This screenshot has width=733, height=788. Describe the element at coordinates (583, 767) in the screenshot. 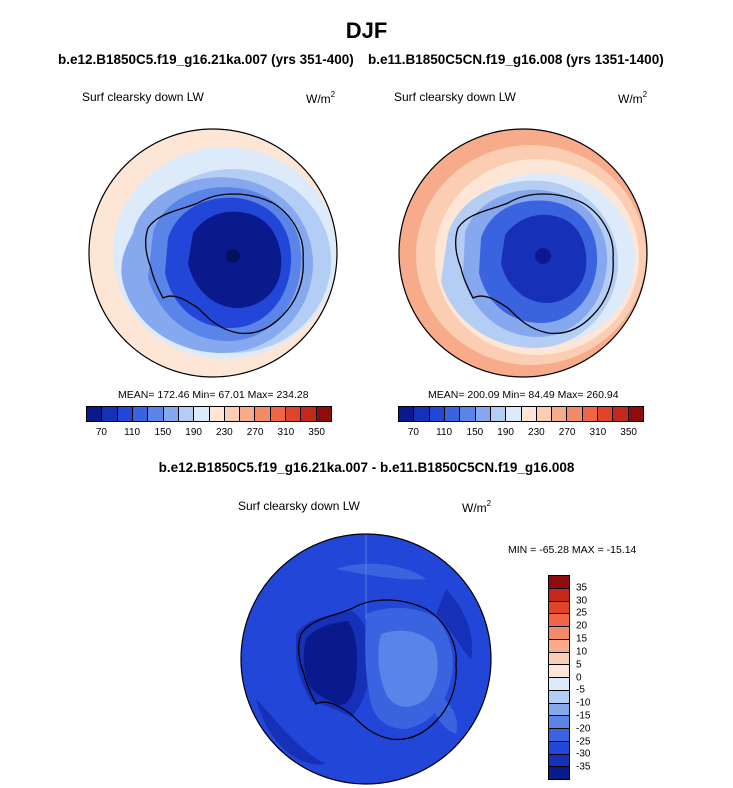

I see `colorbar-tick-label: -35` at that location.